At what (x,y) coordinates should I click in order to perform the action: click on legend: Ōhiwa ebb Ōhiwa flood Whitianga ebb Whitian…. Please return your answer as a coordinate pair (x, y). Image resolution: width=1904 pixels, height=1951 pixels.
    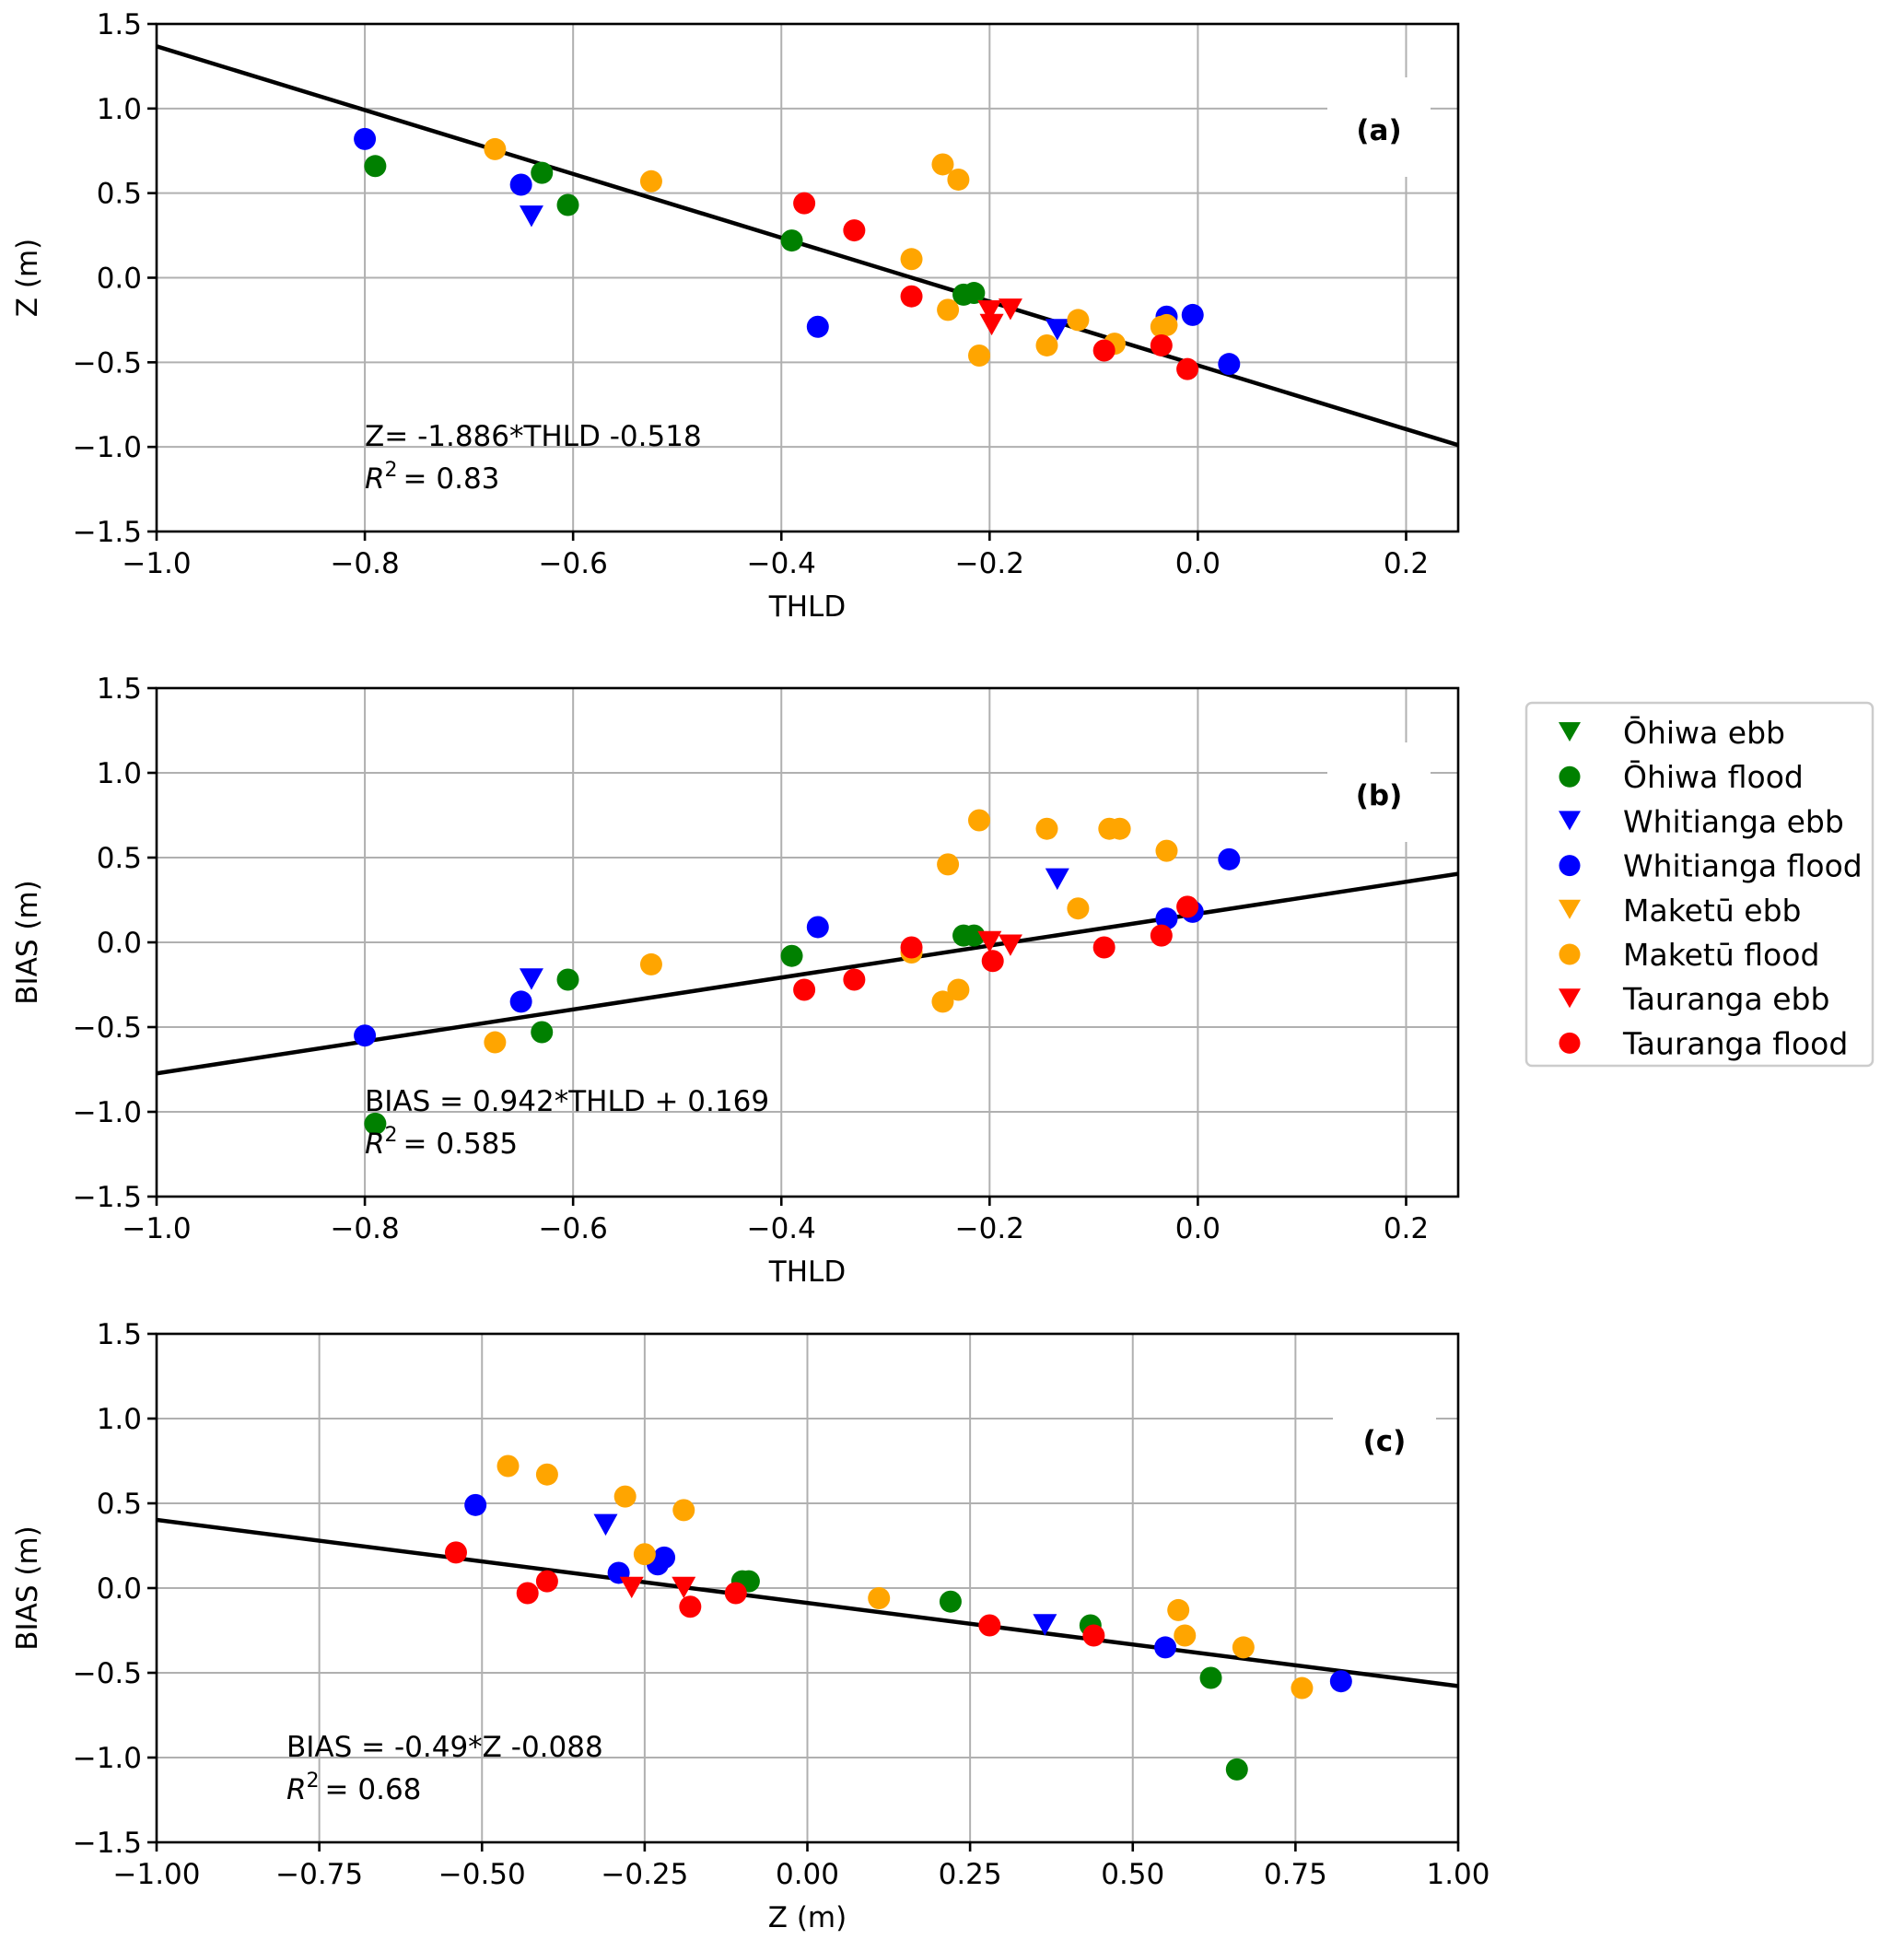
    Looking at the image, I should click on (1699, 885).